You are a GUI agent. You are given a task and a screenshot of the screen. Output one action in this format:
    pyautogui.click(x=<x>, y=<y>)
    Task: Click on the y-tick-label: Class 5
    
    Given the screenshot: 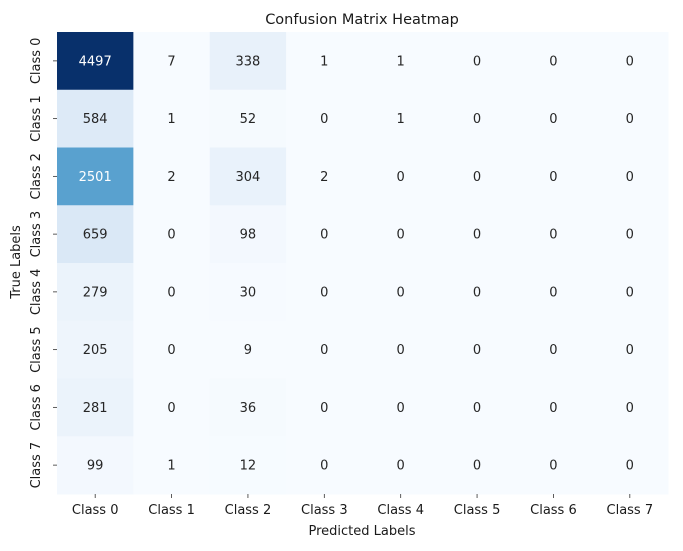 What is the action you would take?
    pyautogui.click(x=36, y=349)
    